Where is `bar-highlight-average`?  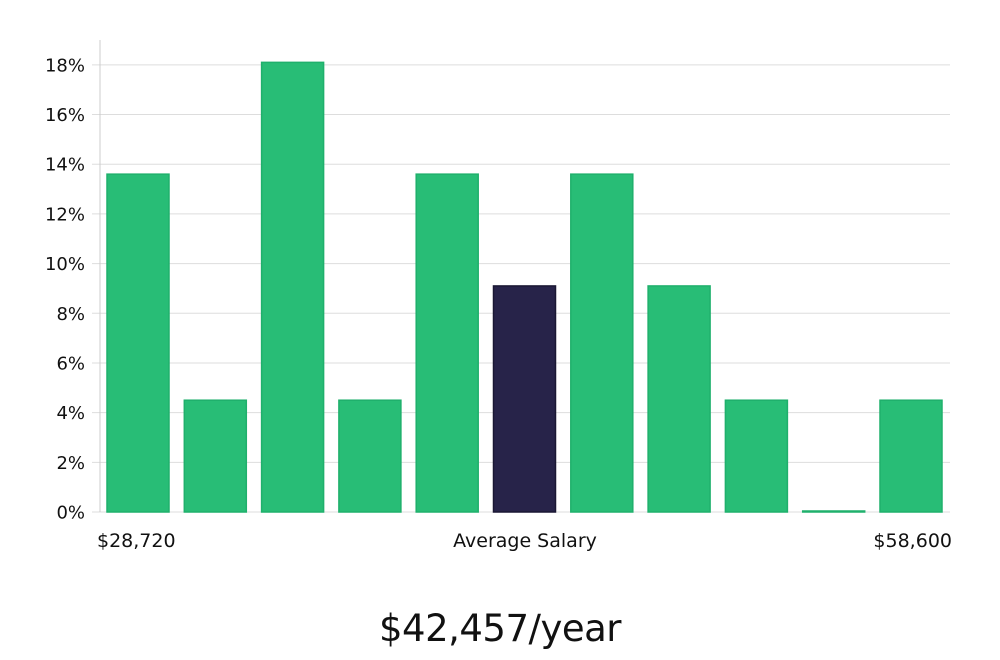
bar-highlight-average is located at coordinates (524, 399).